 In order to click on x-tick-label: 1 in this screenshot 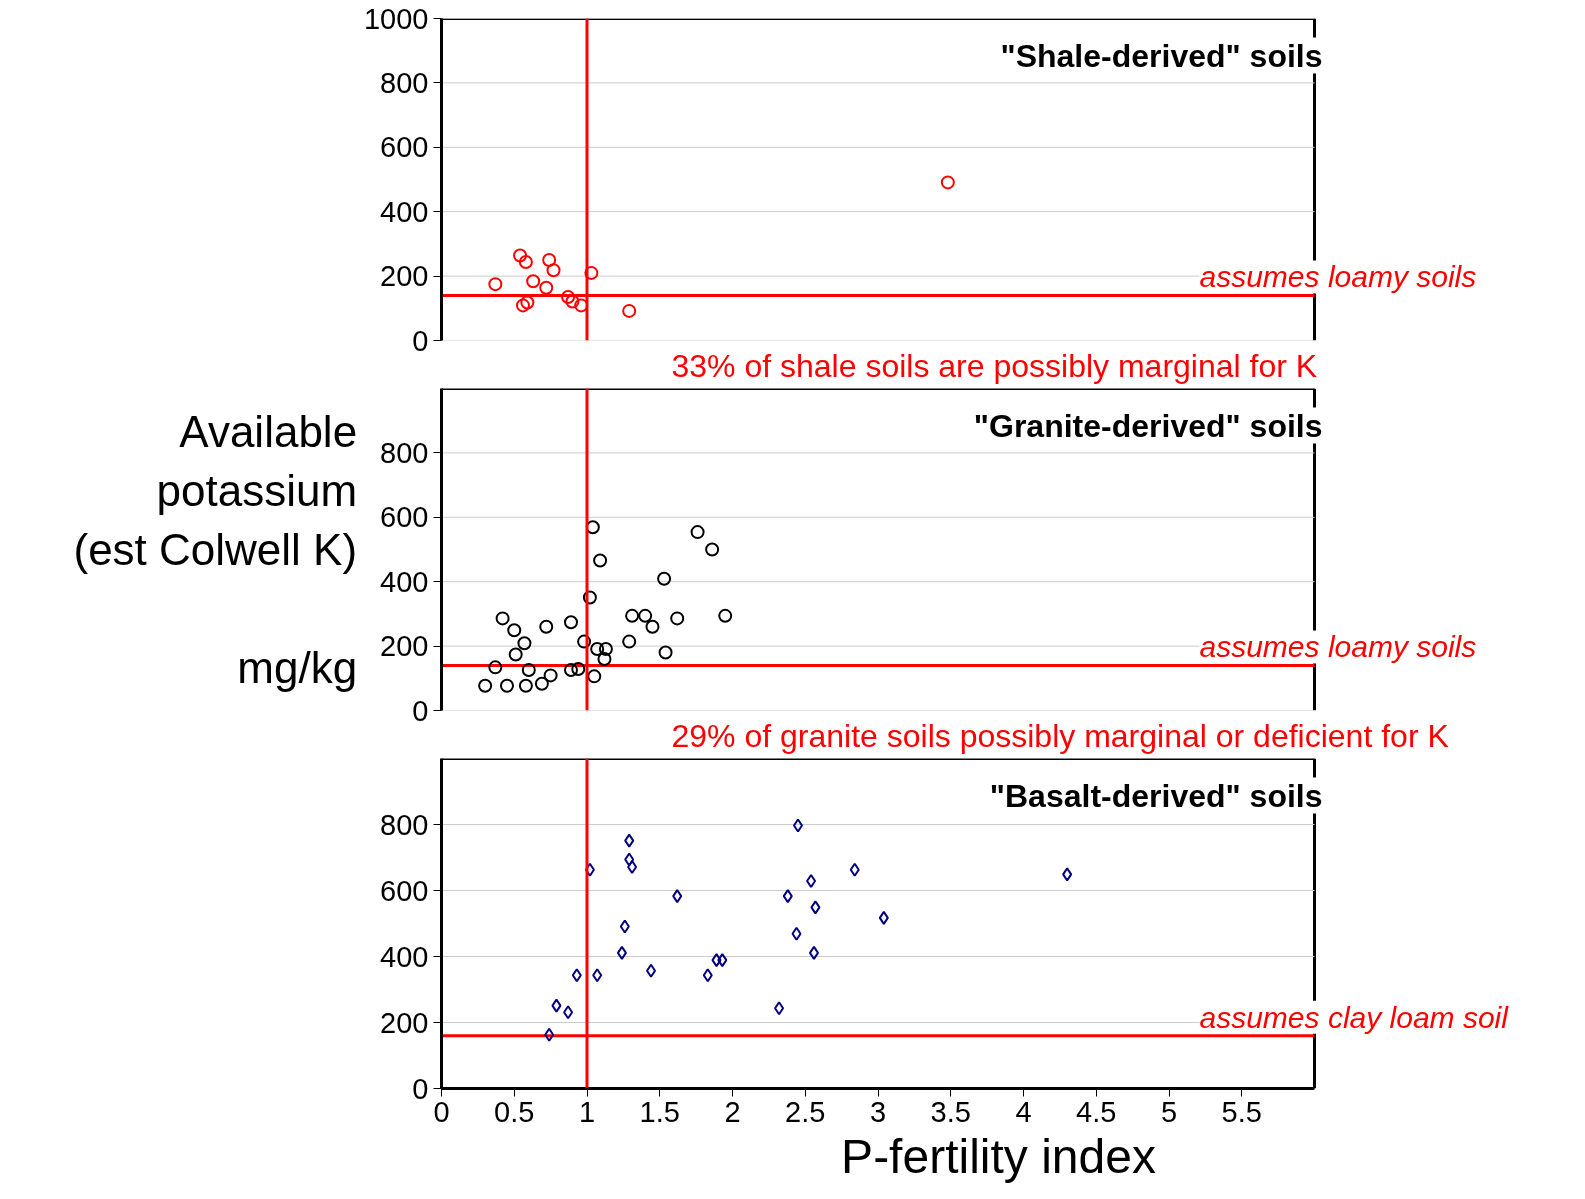, I will do `click(587, 1111)`.